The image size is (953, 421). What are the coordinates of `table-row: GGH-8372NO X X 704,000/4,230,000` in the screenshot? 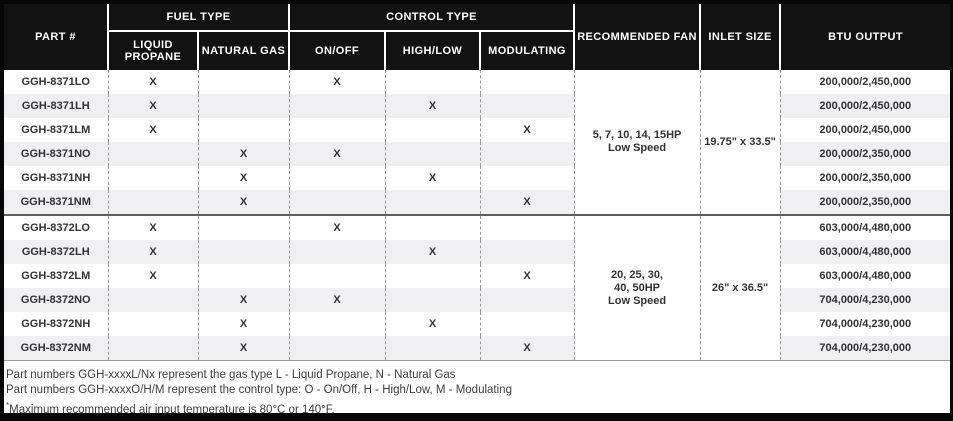 It's located at (477, 300).